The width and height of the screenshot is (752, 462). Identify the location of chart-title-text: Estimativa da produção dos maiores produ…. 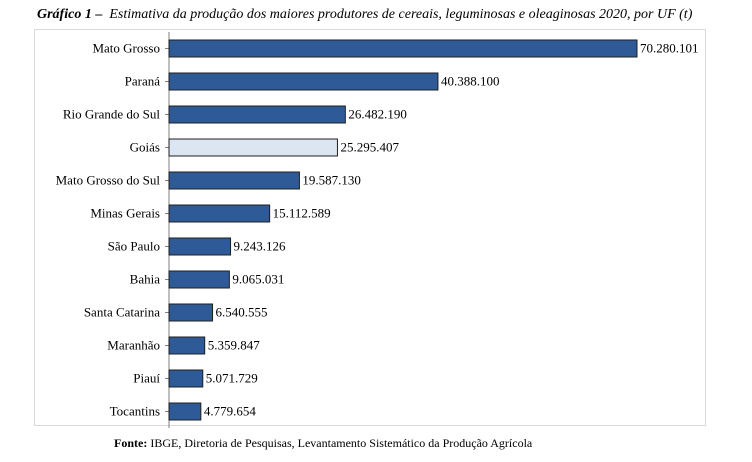
(401, 14).